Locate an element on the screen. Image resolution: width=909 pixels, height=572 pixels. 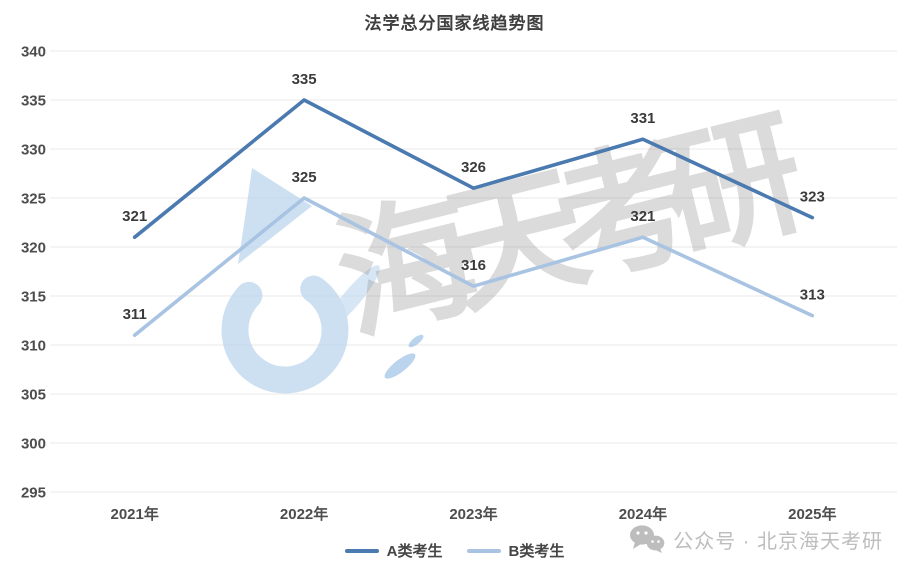
y-axis-tick-label: 310 is located at coordinates (33, 346).